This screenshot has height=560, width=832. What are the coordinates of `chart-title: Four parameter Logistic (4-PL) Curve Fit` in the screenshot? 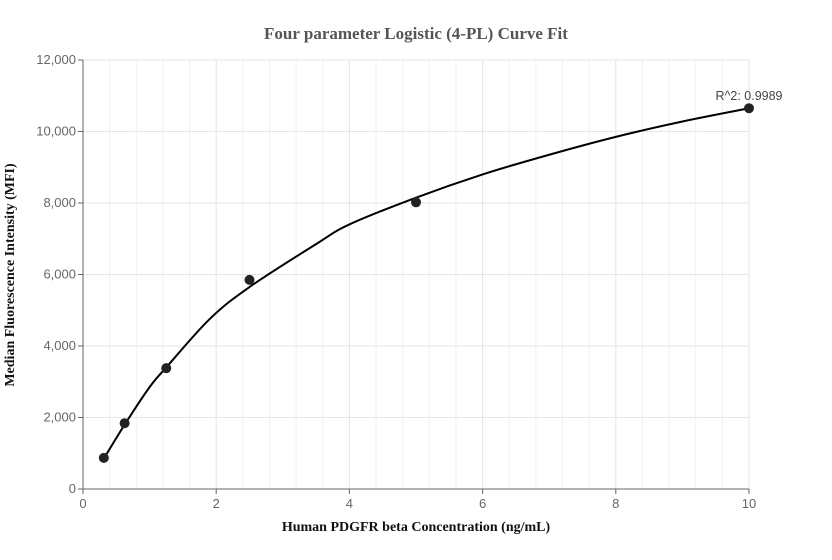 It's located at (416, 33).